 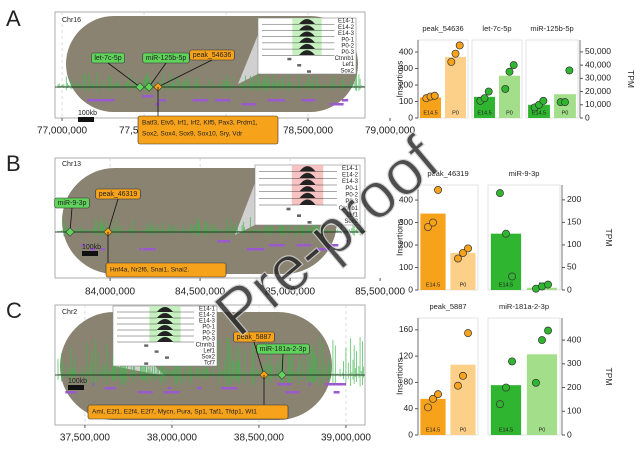 What do you see at coordinates (188, 412) in the screenshot?
I see `motif-box` at bounding box center [188, 412].